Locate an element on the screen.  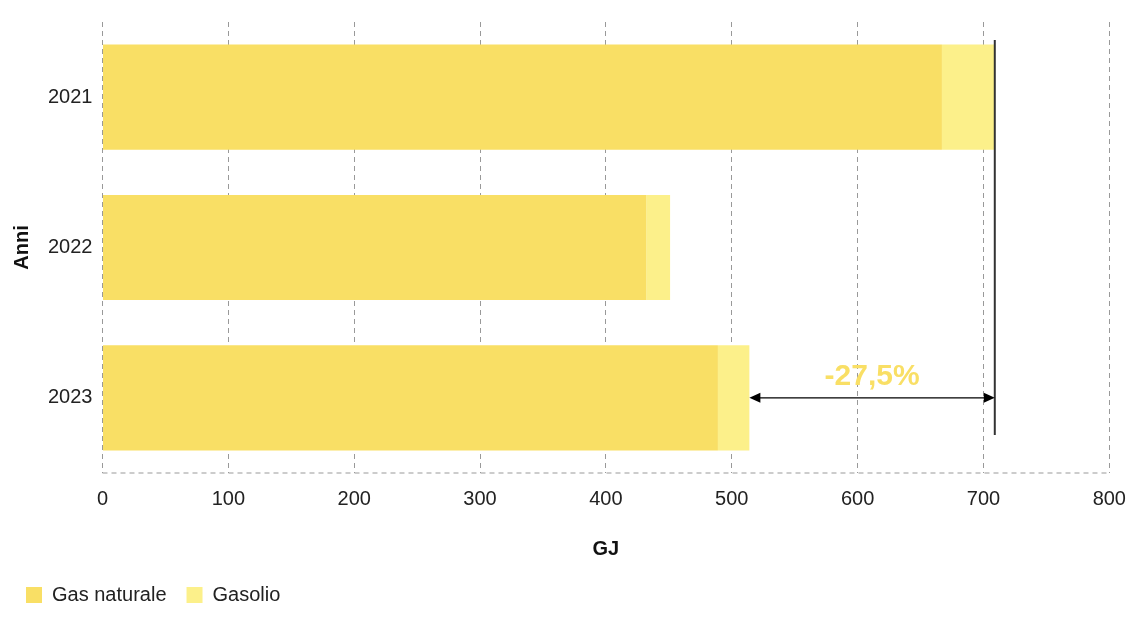
x-tick-label: 800 is located at coordinates (1109, 497).